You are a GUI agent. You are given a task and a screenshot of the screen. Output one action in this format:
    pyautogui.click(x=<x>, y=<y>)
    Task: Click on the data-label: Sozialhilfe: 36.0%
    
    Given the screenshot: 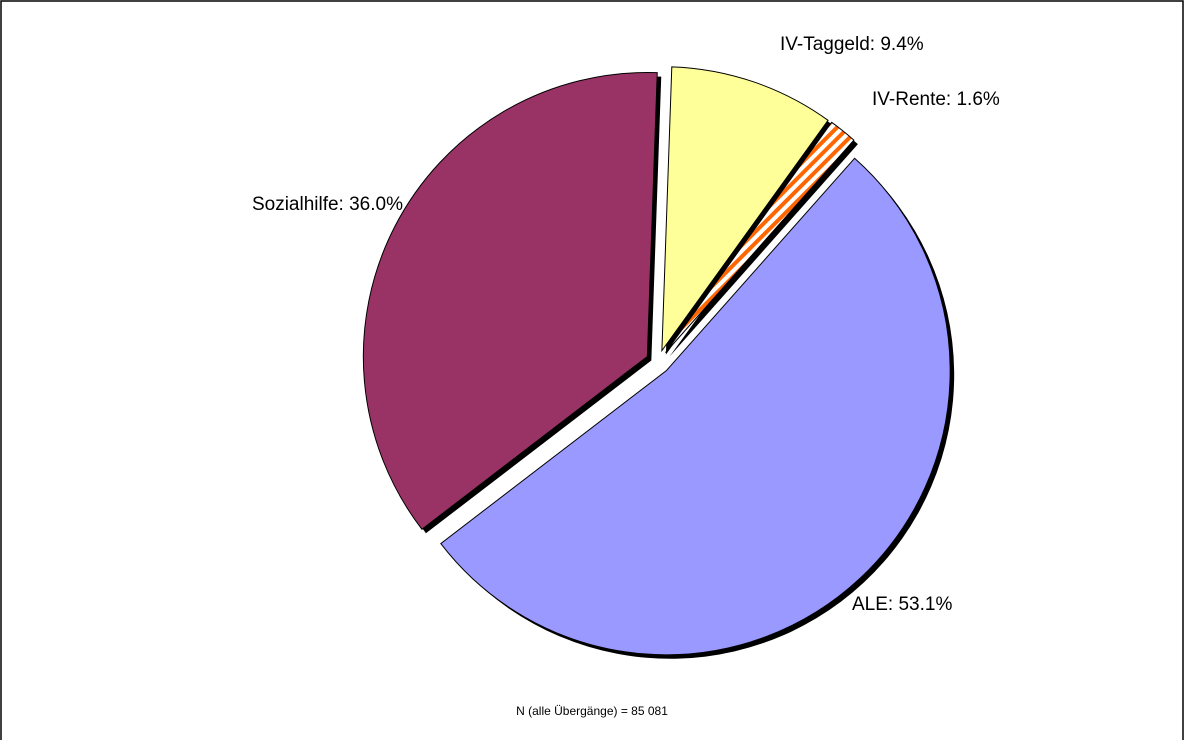 What is the action you would take?
    pyautogui.click(x=327, y=204)
    